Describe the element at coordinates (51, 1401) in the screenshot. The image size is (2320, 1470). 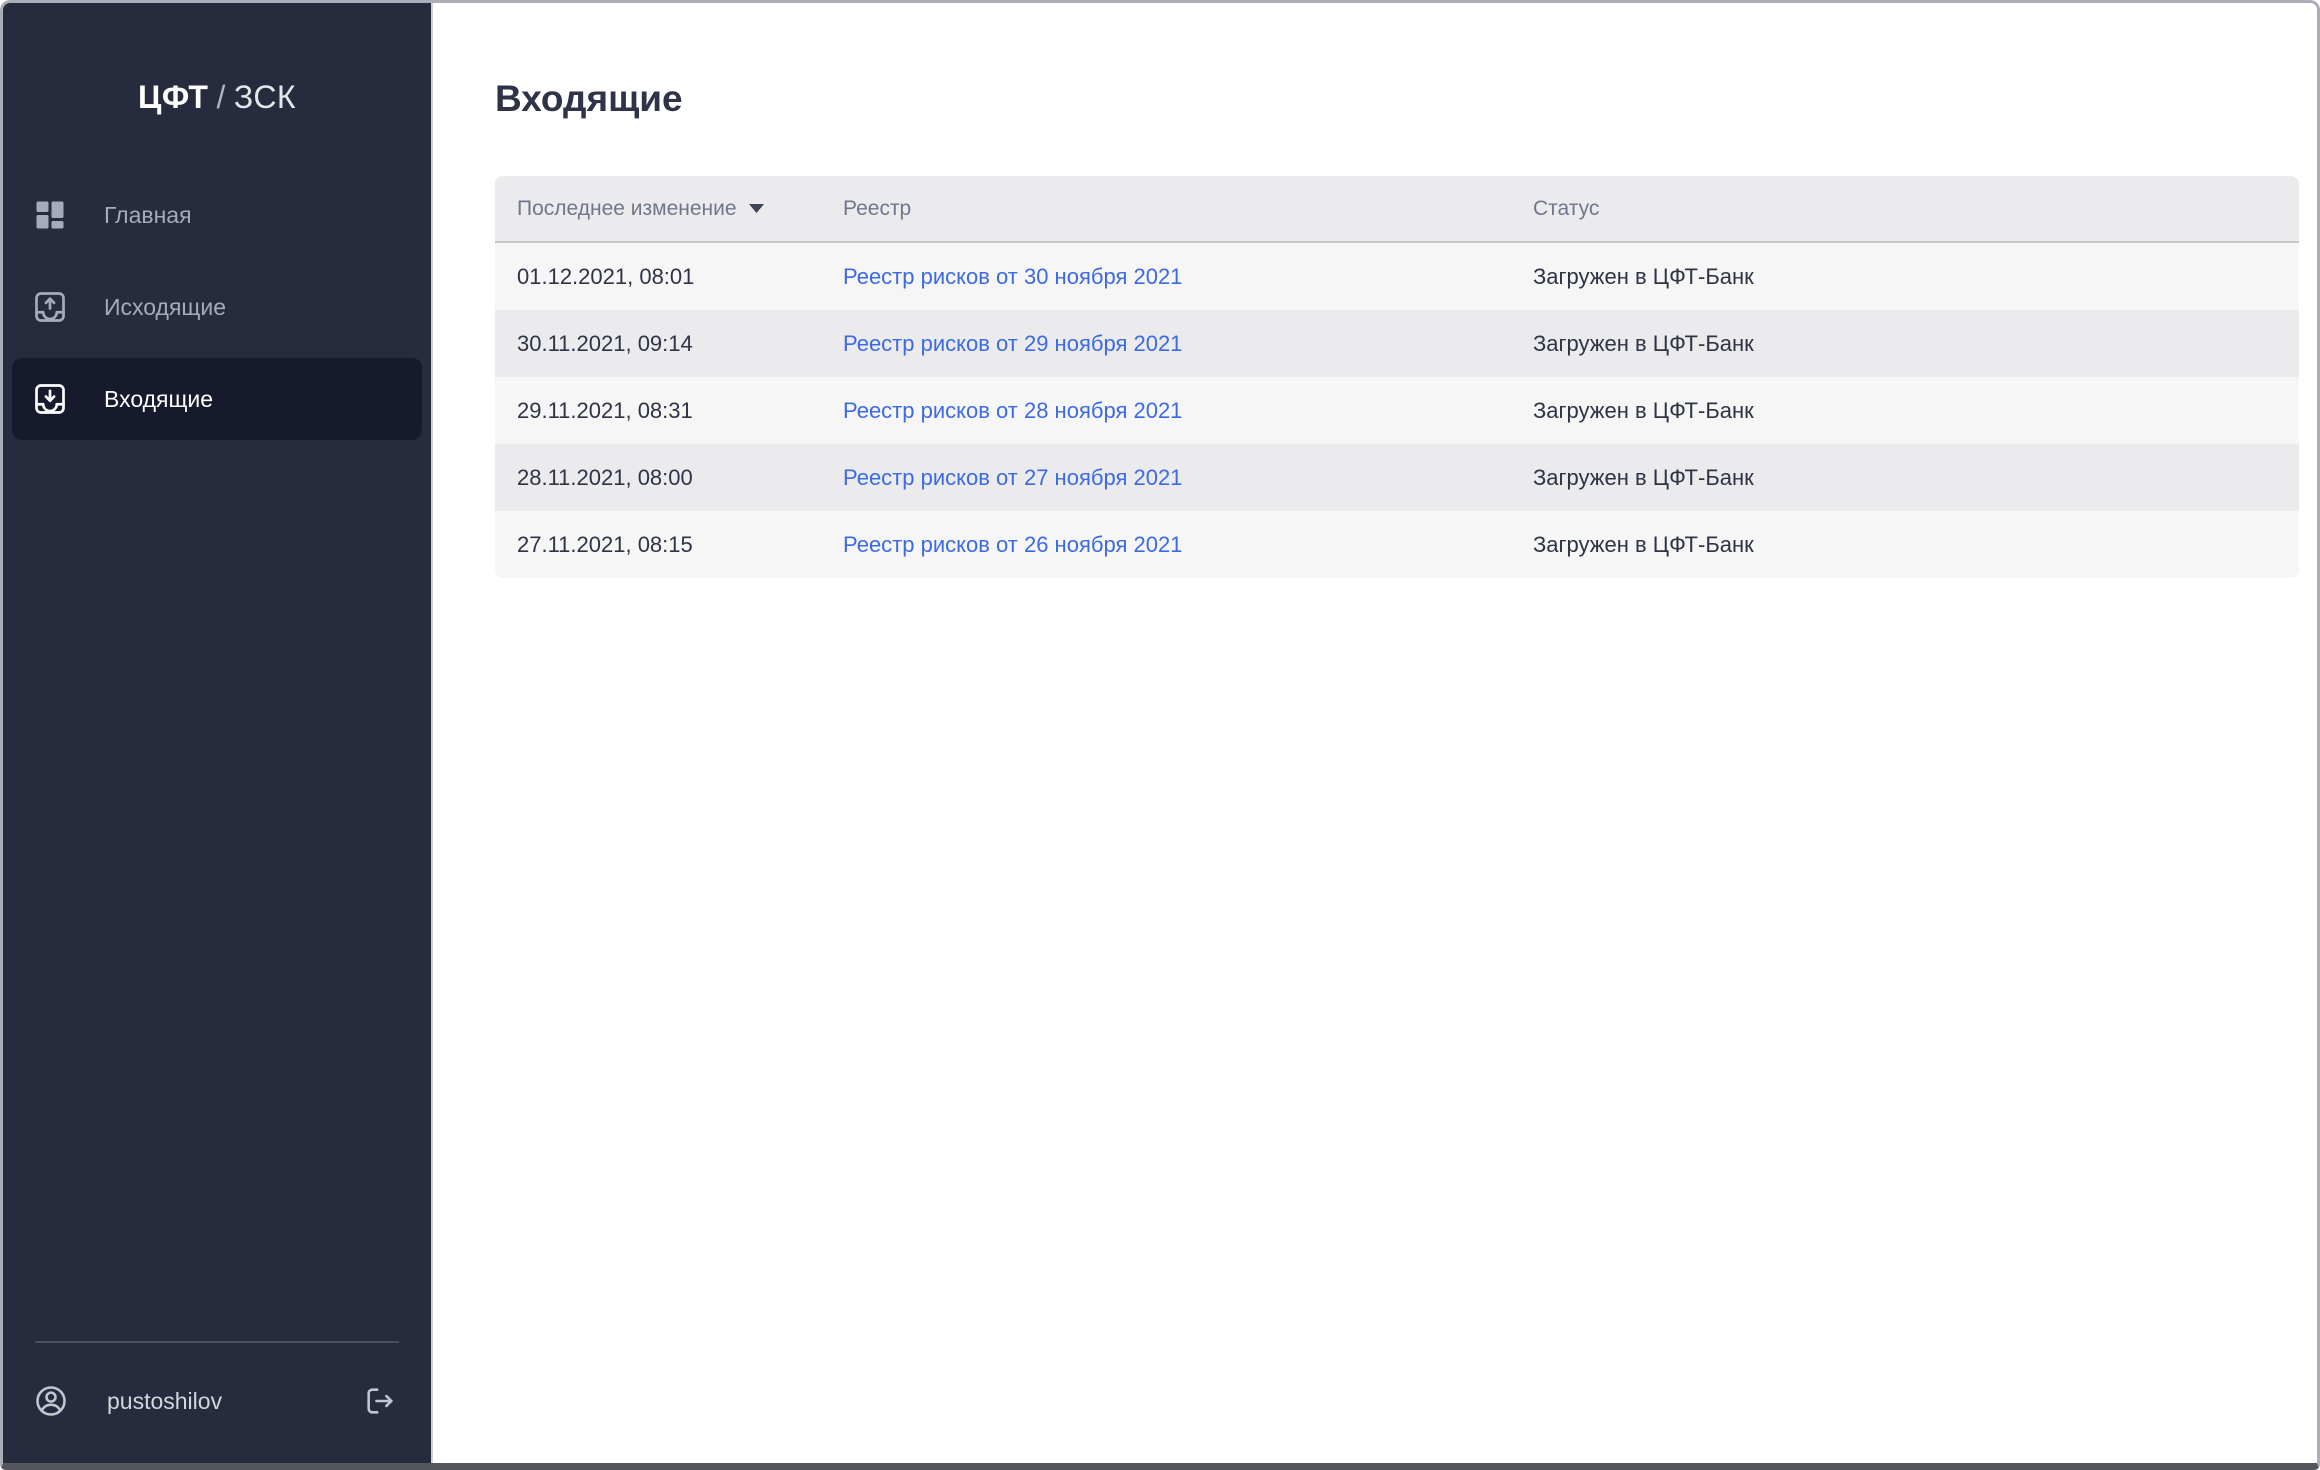
I see `user-icon` at that location.